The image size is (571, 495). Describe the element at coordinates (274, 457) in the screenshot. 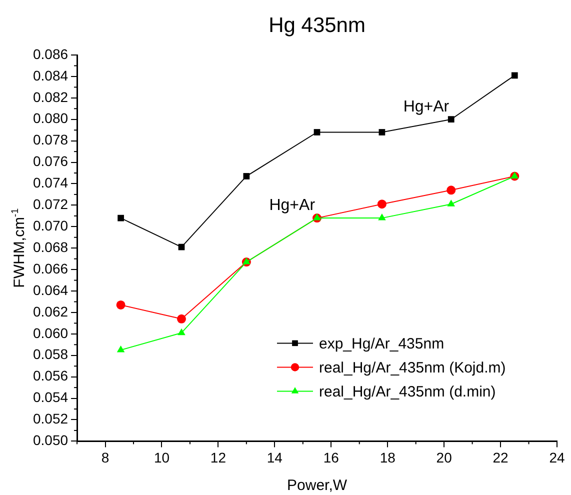

I see `x-tick-label: 14` at that location.